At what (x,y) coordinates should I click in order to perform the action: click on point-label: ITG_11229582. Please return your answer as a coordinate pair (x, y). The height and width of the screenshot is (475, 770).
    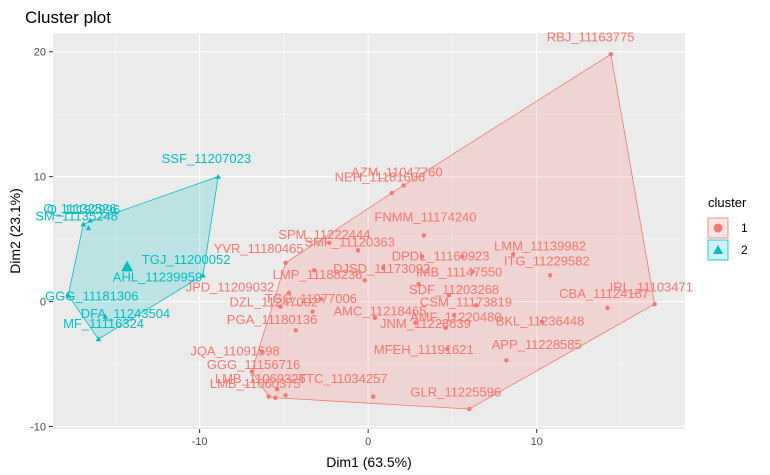
    Looking at the image, I should click on (547, 260).